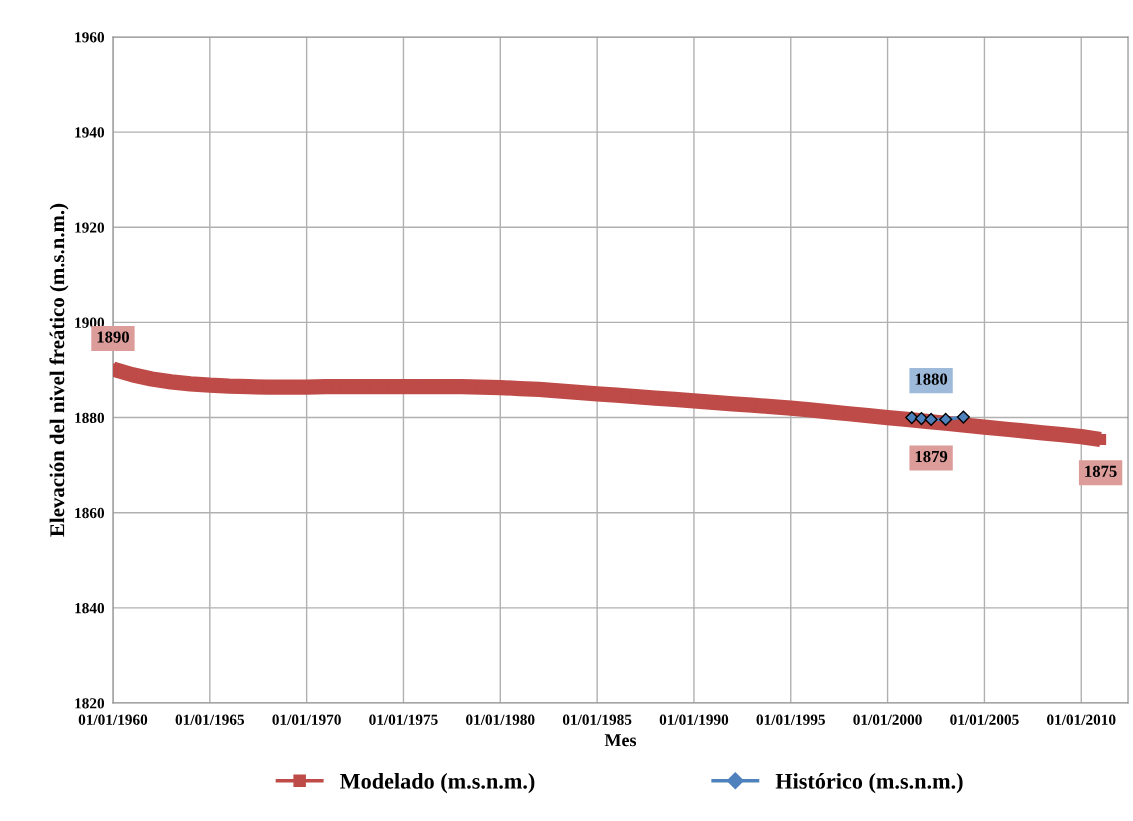 This screenshot has height=821, width=1133. I want to click on x-tick-label: 01/01/1985, so click(597, 719).